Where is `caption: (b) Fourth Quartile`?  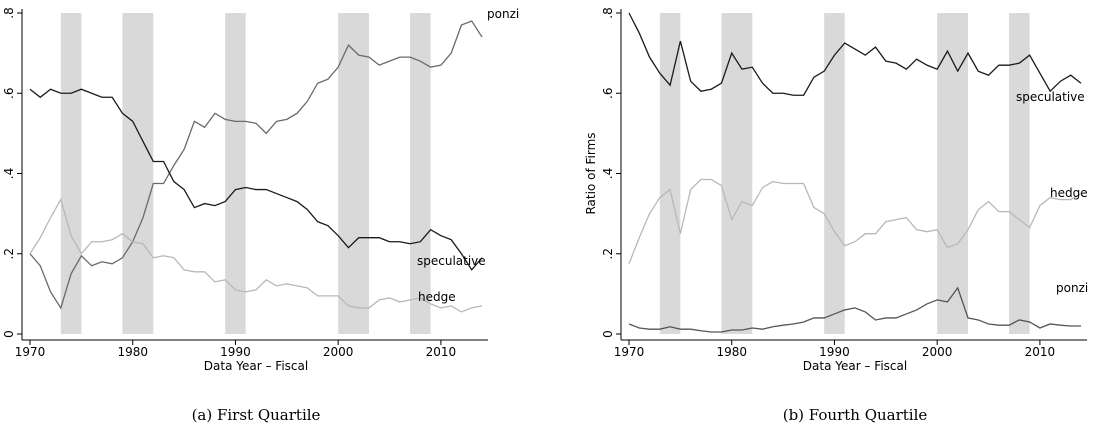 caption: (b) Fourth Quartile is located at coordinates (855, 415).